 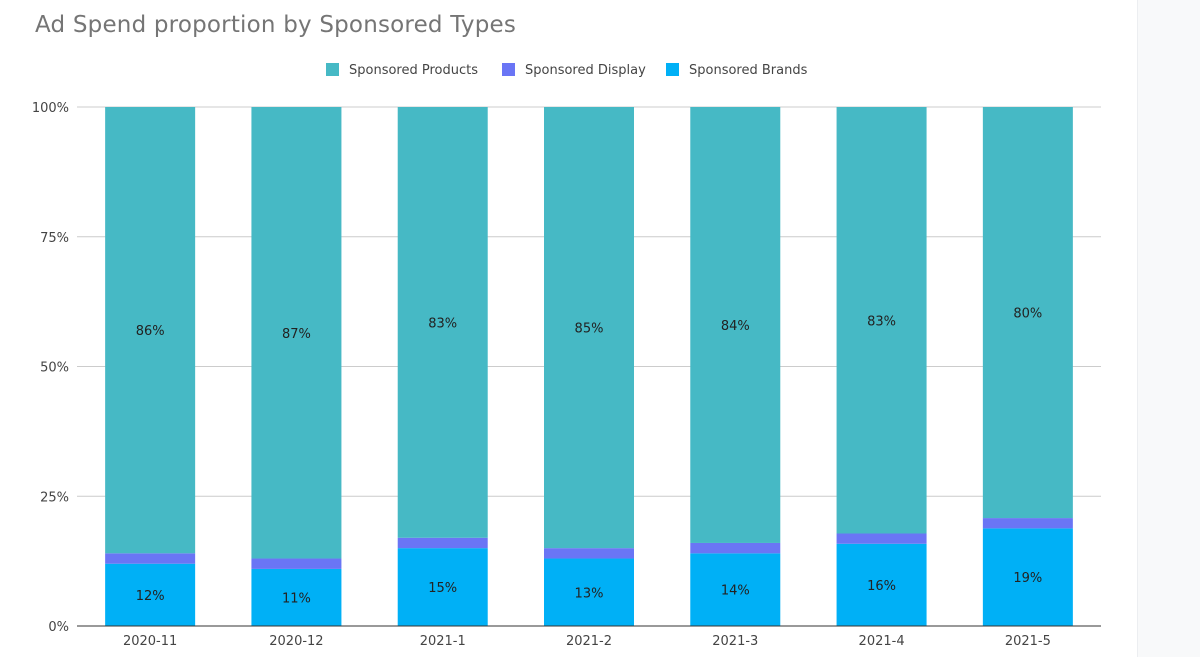 I want to click on data-label: 11%, so click(x=296, y=598).